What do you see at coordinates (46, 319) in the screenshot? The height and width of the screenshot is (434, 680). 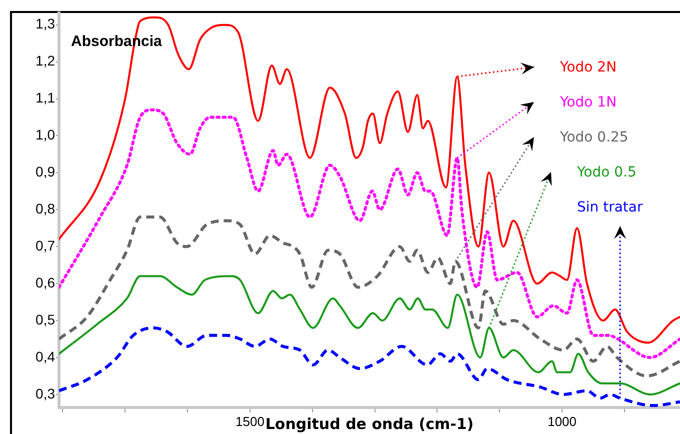 I see `y-tick-label: 0,5` at bounding box center [46, 319].